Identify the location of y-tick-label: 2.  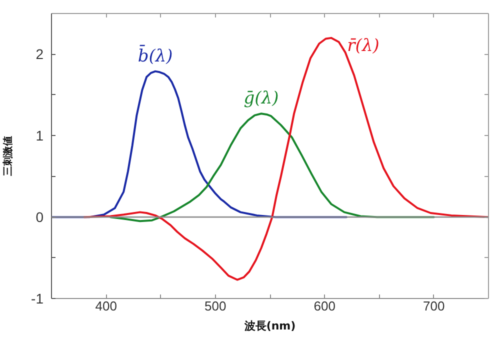
(40, 54).